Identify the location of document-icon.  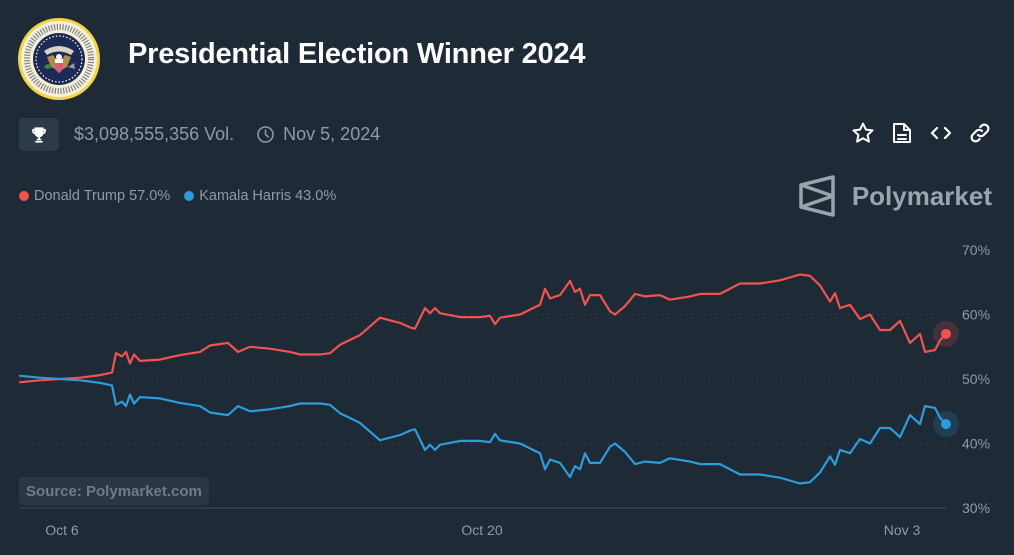
(901, 132).